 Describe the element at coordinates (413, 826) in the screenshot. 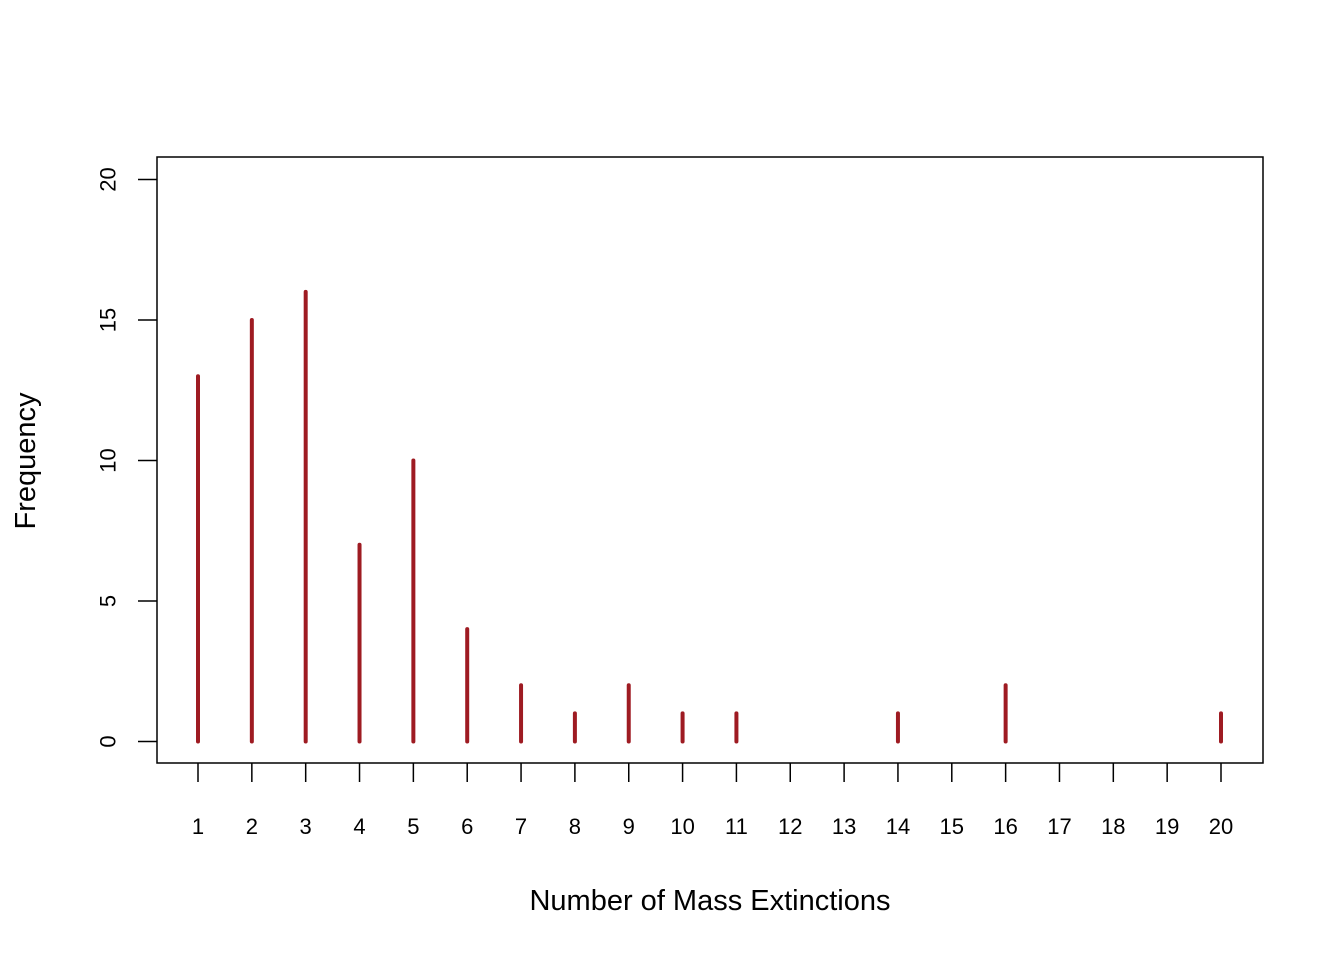

I see `x-tick-label: 5` at that location.